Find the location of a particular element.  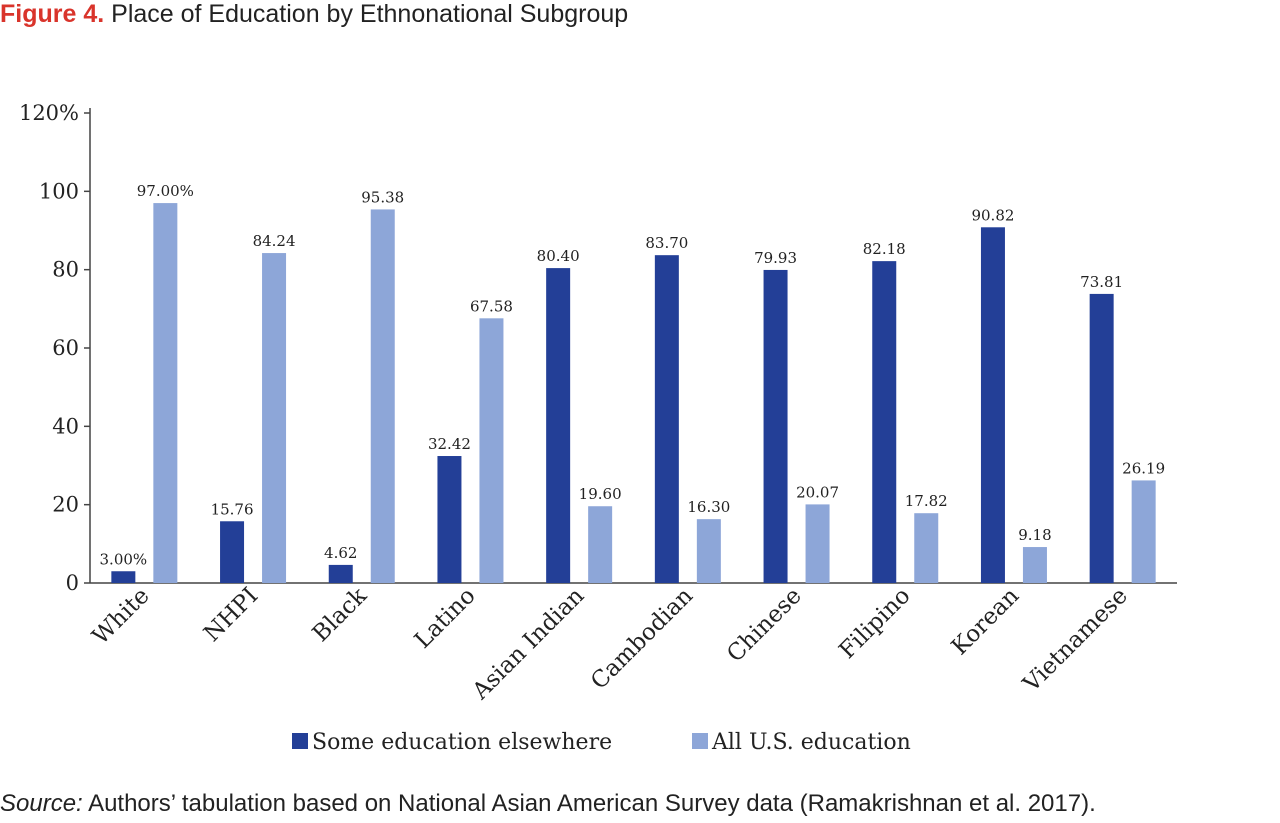

x-tick-label: Asian Indian is located at coordinates (528, 644).